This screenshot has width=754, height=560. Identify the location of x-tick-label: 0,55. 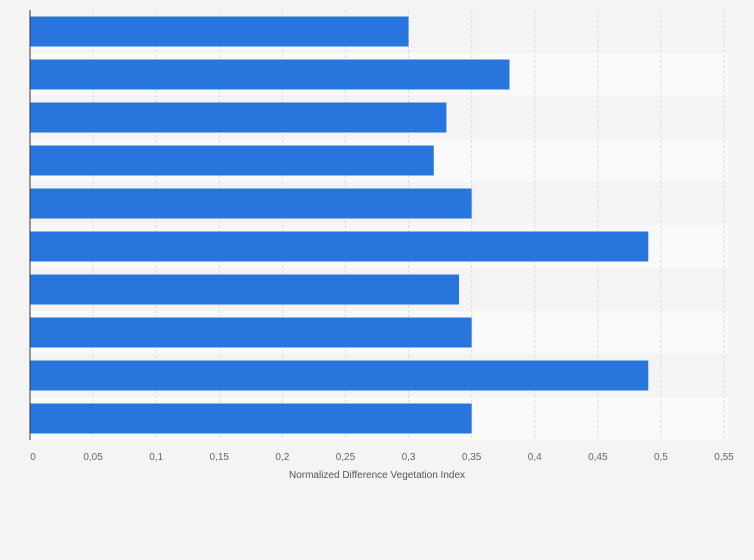
(724, 457).